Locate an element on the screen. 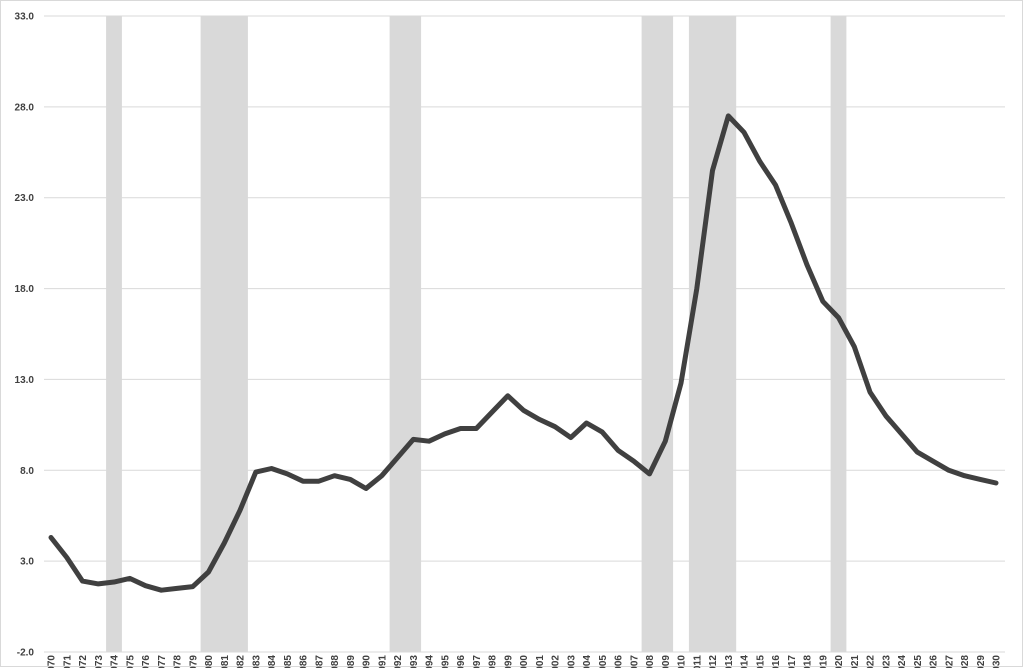 This screenshot has height=668, width=1023. x-tick-label: 2005 is located at coordinates (603, 661).